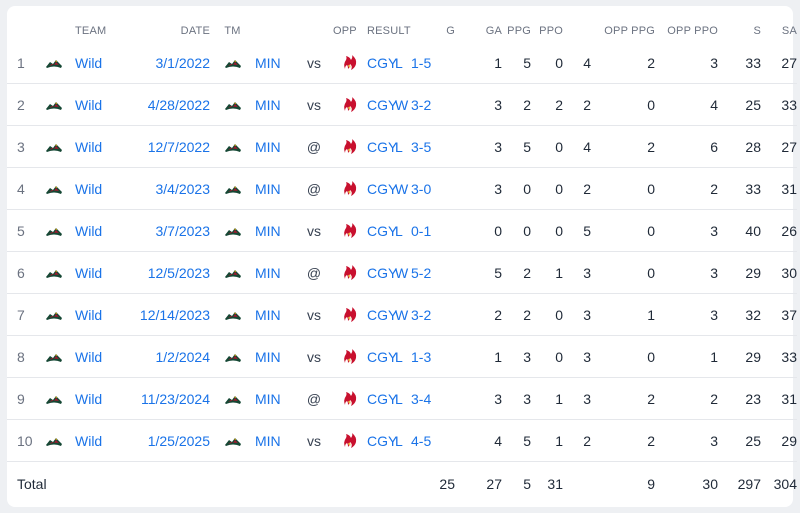 The width and height of the screenshot is (800, 513). I want to click on date-link: 1/2/2024, so click(167, 356).